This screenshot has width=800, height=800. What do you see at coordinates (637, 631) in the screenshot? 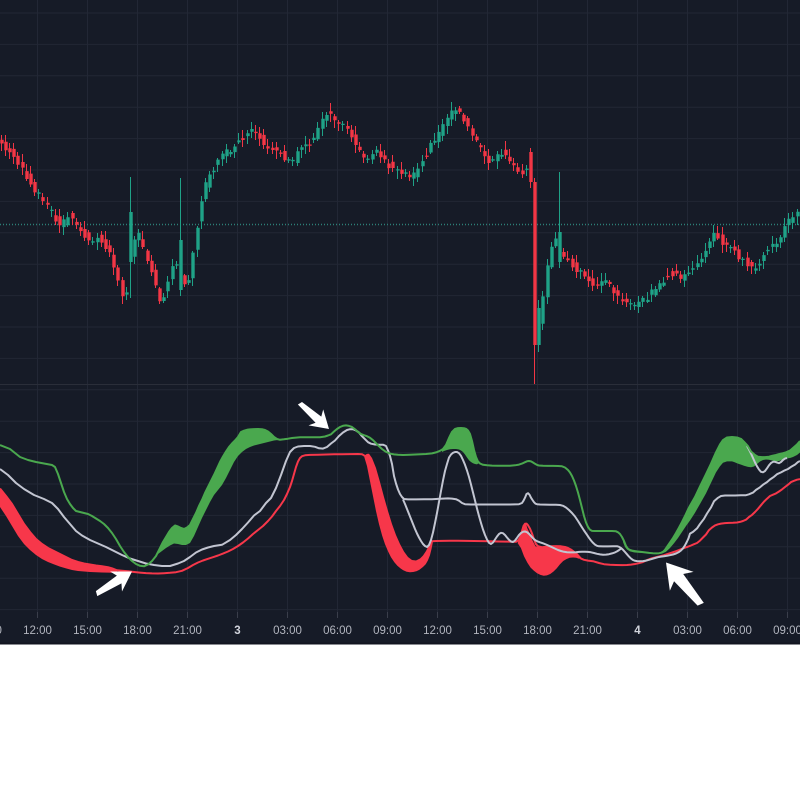
I see `svg-text: 4` at bounding box center [637, 631].